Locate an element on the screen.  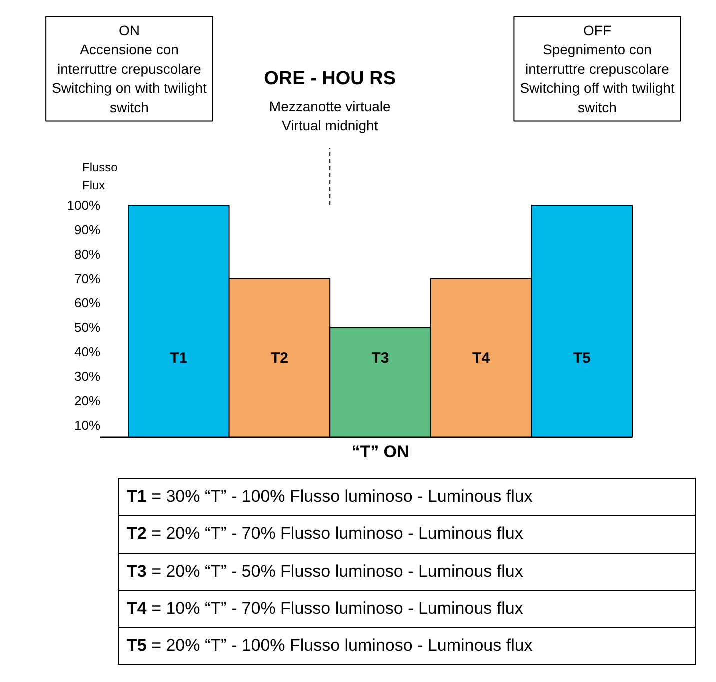
y-tick-label: 10% is located at coordinates (87, 425).